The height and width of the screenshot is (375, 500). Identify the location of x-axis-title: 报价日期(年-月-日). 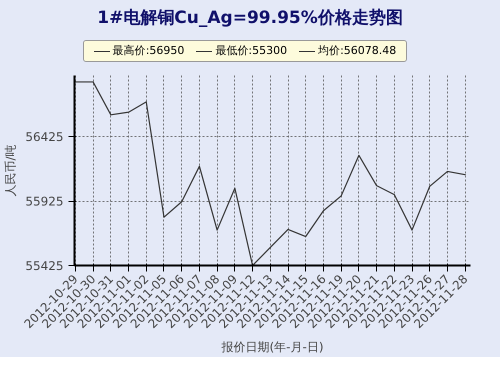
(272, 347).